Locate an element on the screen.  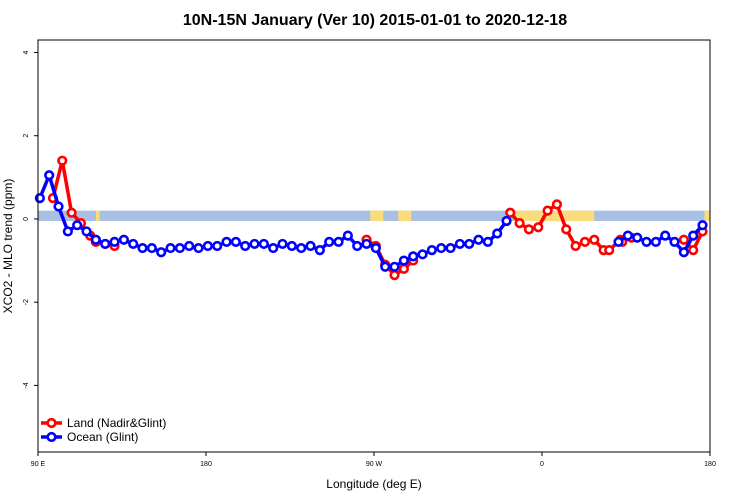
y-tick-label: -4 is located at coordinates (26, 385).